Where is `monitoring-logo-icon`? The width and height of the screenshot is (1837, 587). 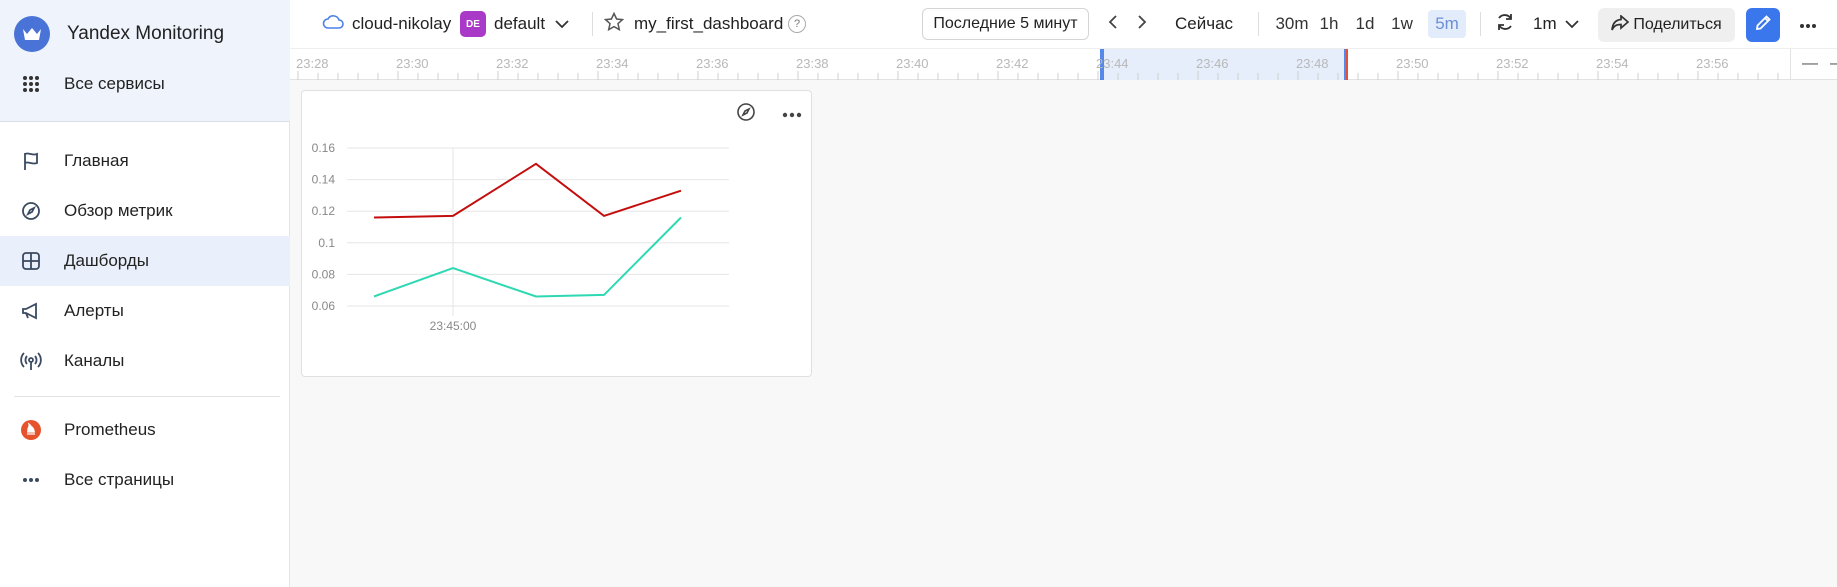 monitoring-logo-icon is located at coordinates (32, 34).